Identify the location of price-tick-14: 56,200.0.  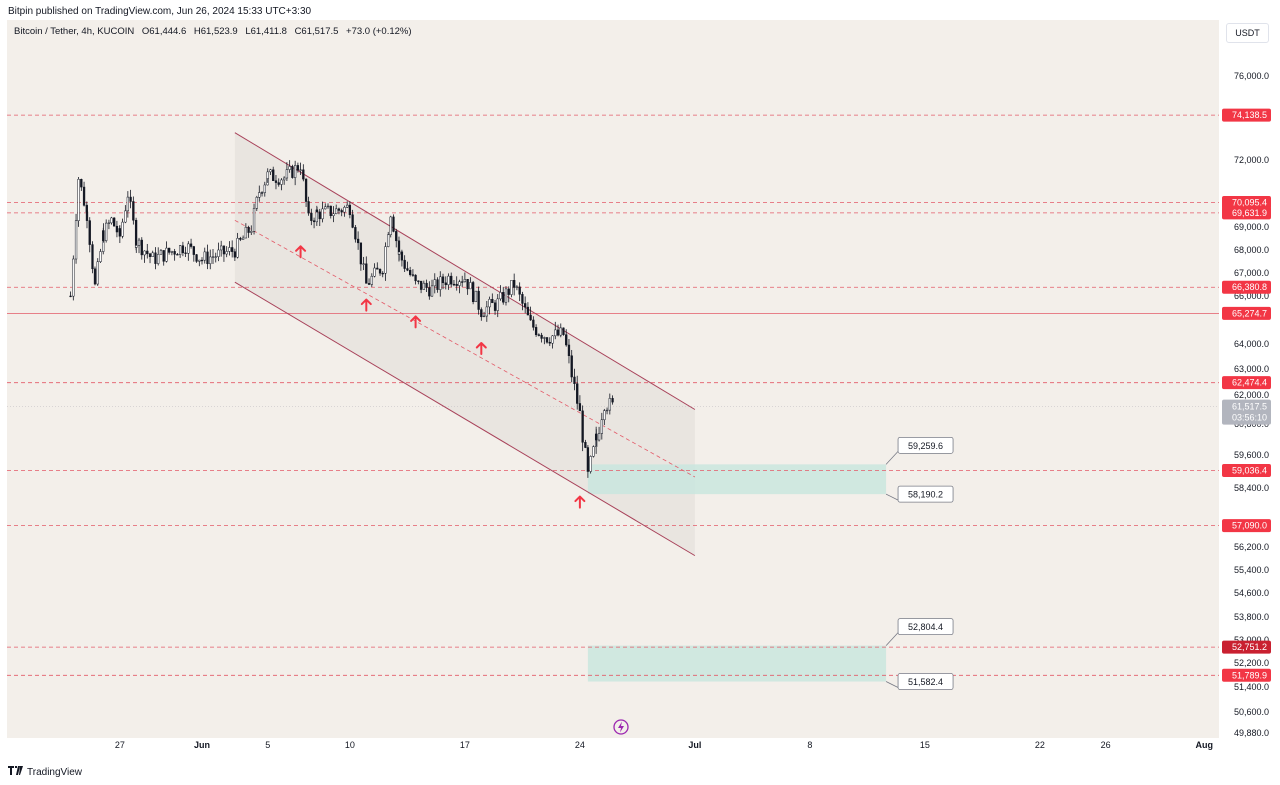
(1251, 547).